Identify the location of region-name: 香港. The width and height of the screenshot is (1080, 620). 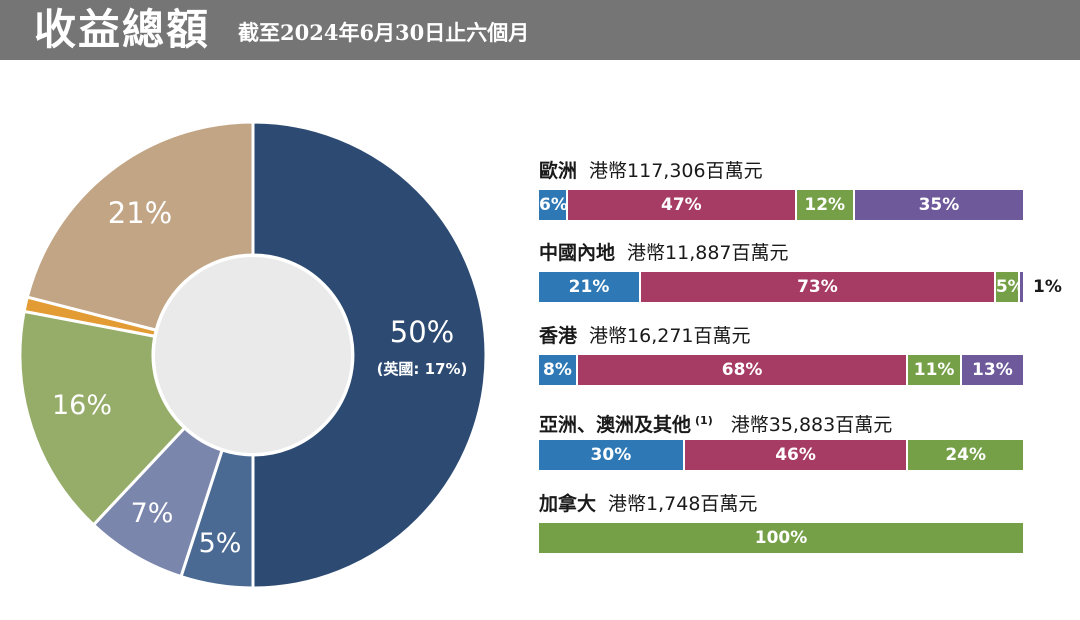
(558, 336).